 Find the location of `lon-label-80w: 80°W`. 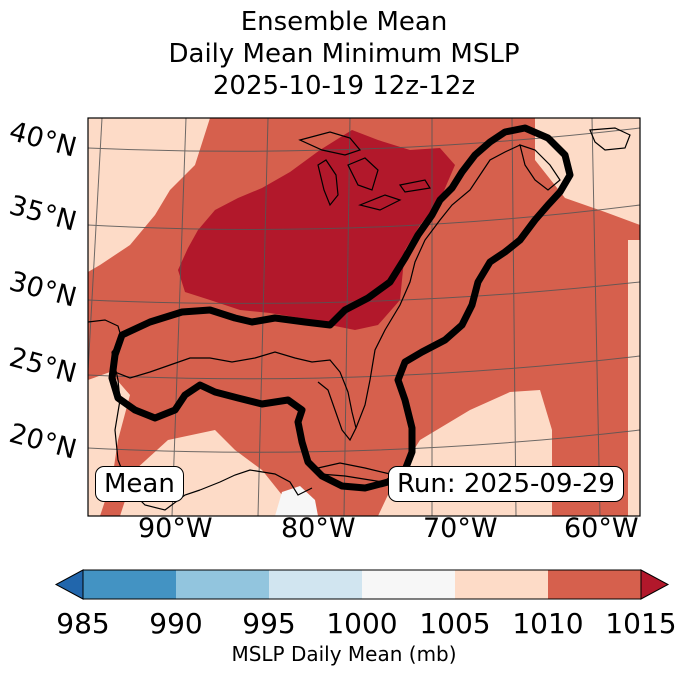

lon-label-80w: 80°W is located at coordinates (318, 528).